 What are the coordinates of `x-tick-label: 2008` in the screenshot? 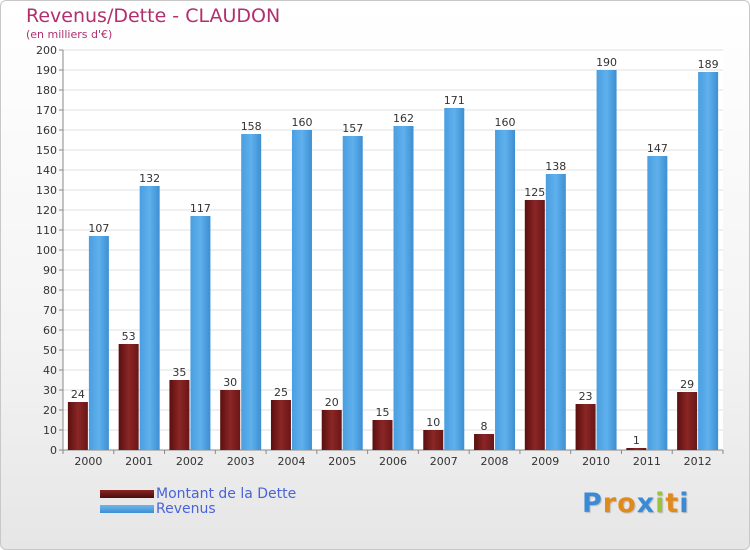 It's located at (495, 461).